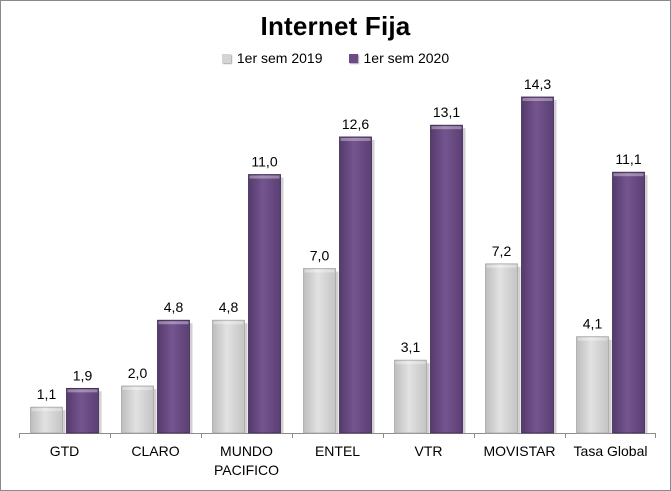 The height and width of the screenshot is (491, 671). What do you see at coordinates (65, 451) in the screenshot?
I see `category-label: GTD` at bounding box center [65, 451].